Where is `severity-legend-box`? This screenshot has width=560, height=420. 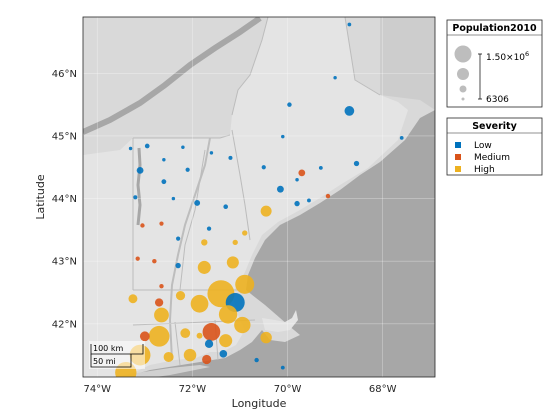
severity-legend-box is located at coordinates (494, 146).